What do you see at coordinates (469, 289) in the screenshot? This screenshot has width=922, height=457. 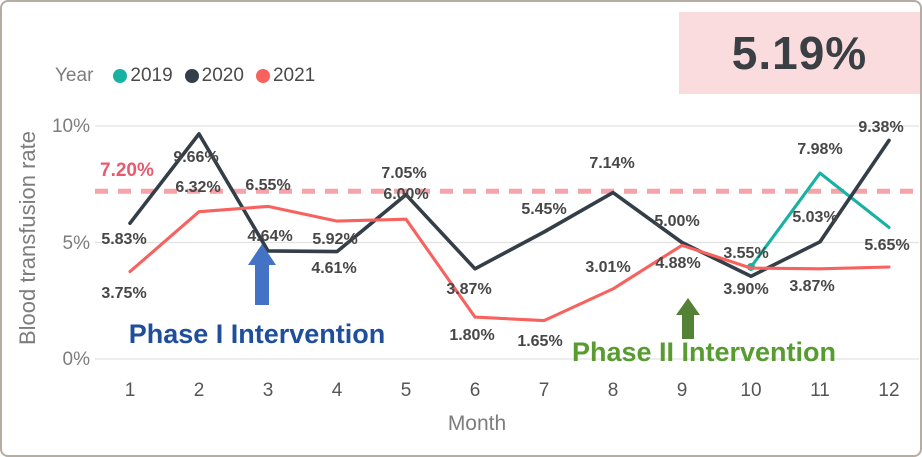 I see `data-label-2020-m6: 3.87%` at bounding box center [469, 289].